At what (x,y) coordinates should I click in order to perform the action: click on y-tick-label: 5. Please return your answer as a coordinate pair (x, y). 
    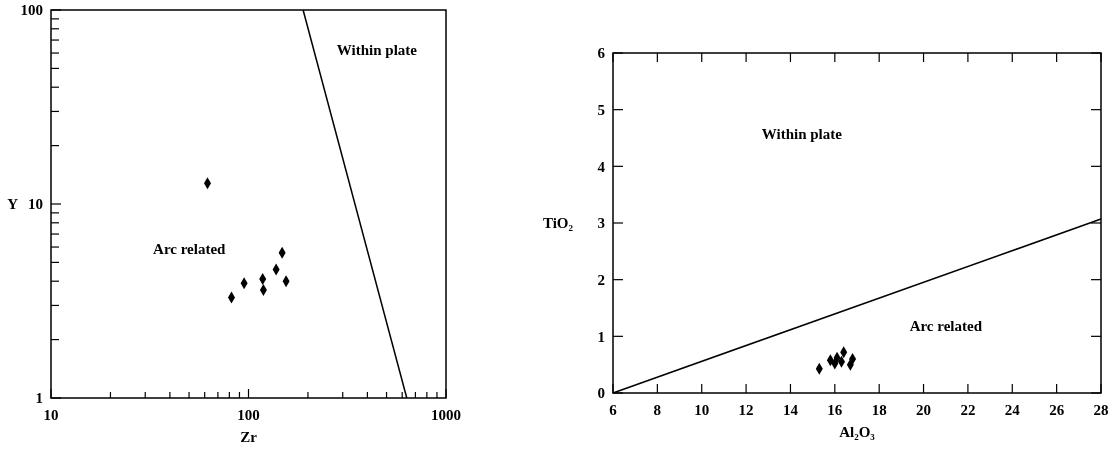
    Looking at the image, I should click on (601, 109).